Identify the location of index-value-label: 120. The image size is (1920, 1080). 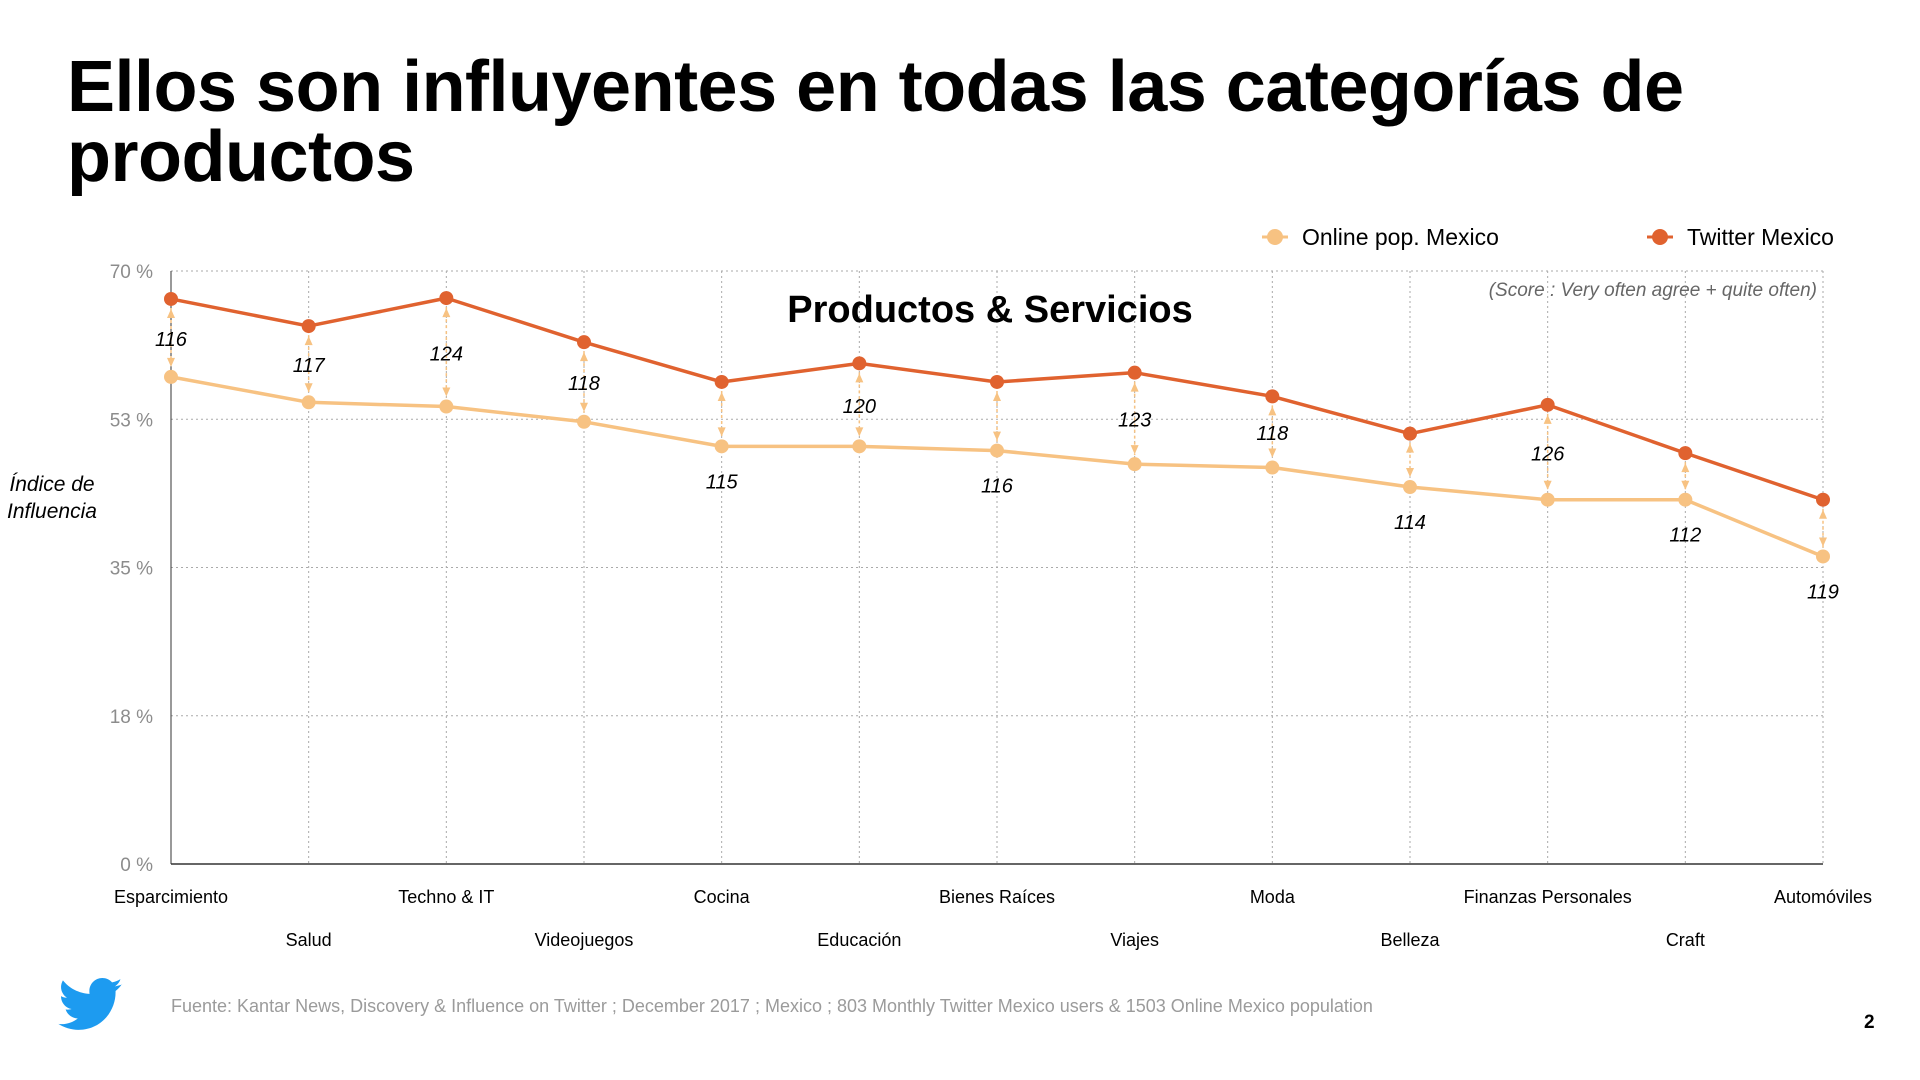
(859, 407).